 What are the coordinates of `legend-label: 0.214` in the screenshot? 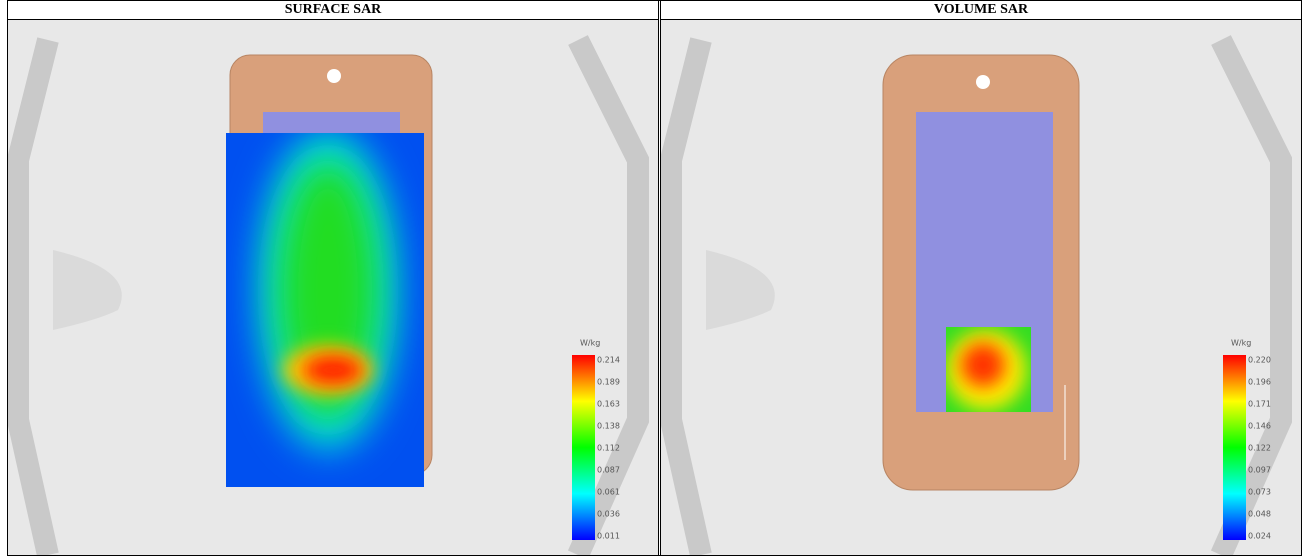 It's located at (608, 360).